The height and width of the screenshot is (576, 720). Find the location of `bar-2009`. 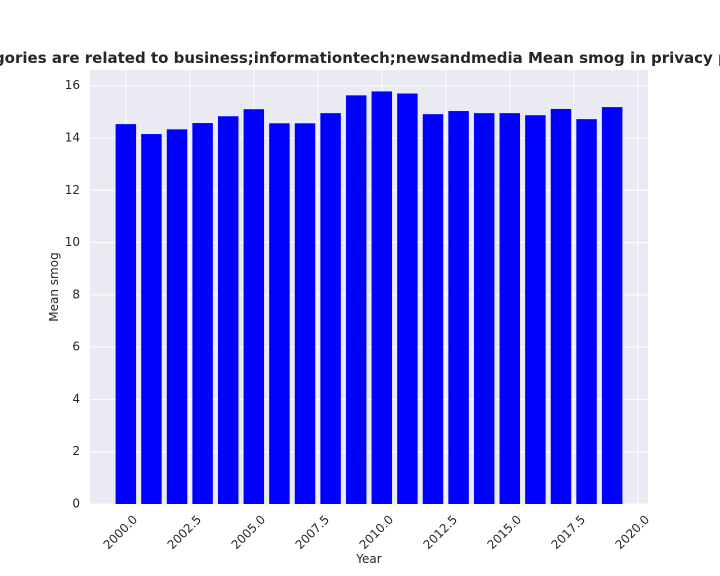

bar-2009 is located at coordinates (356, 300).